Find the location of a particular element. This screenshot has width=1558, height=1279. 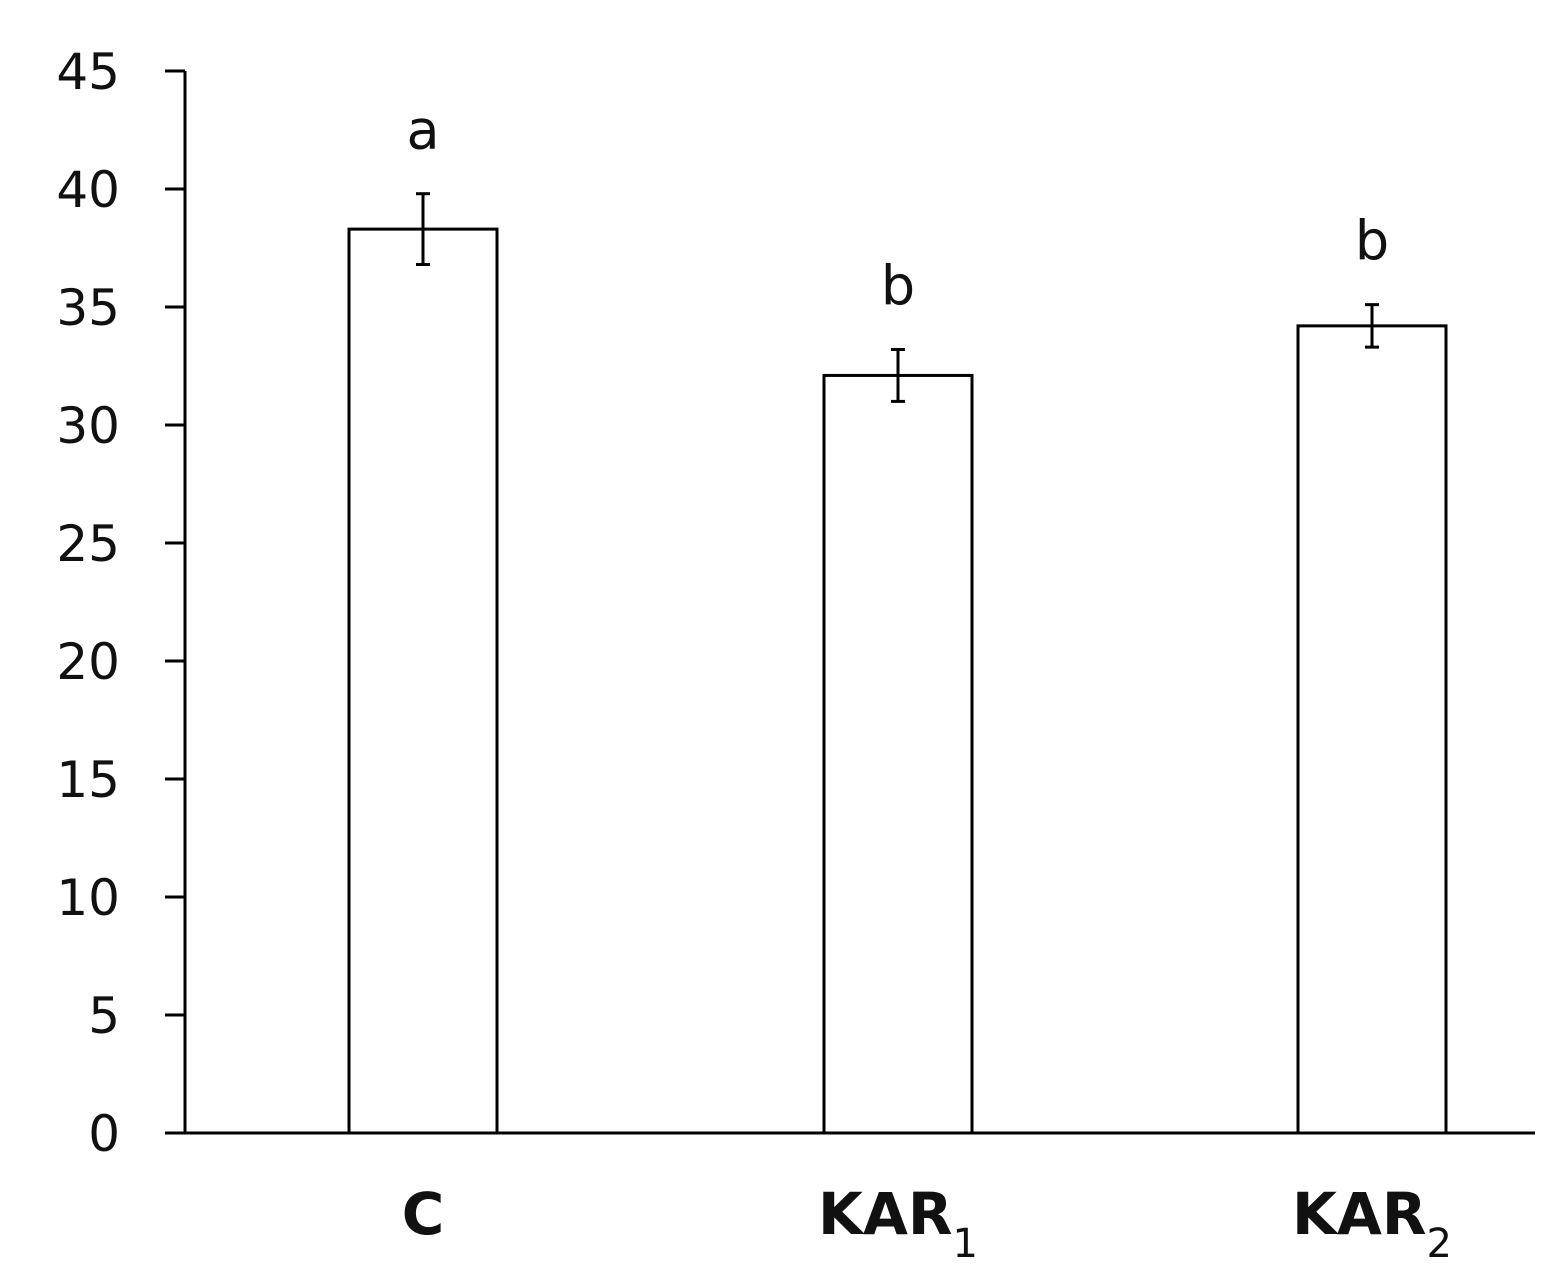

y-tick-label: 5 is located at coordinates (104, 1016).